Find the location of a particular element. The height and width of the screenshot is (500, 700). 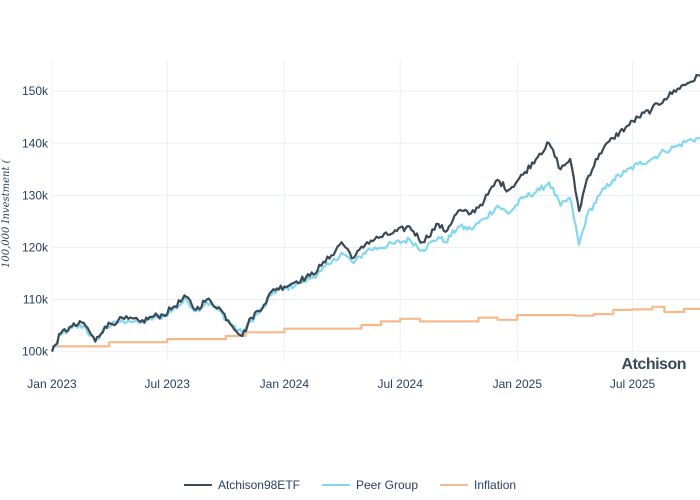

x-tick-label: Jul 2023 is located at coordinates (168, 384).